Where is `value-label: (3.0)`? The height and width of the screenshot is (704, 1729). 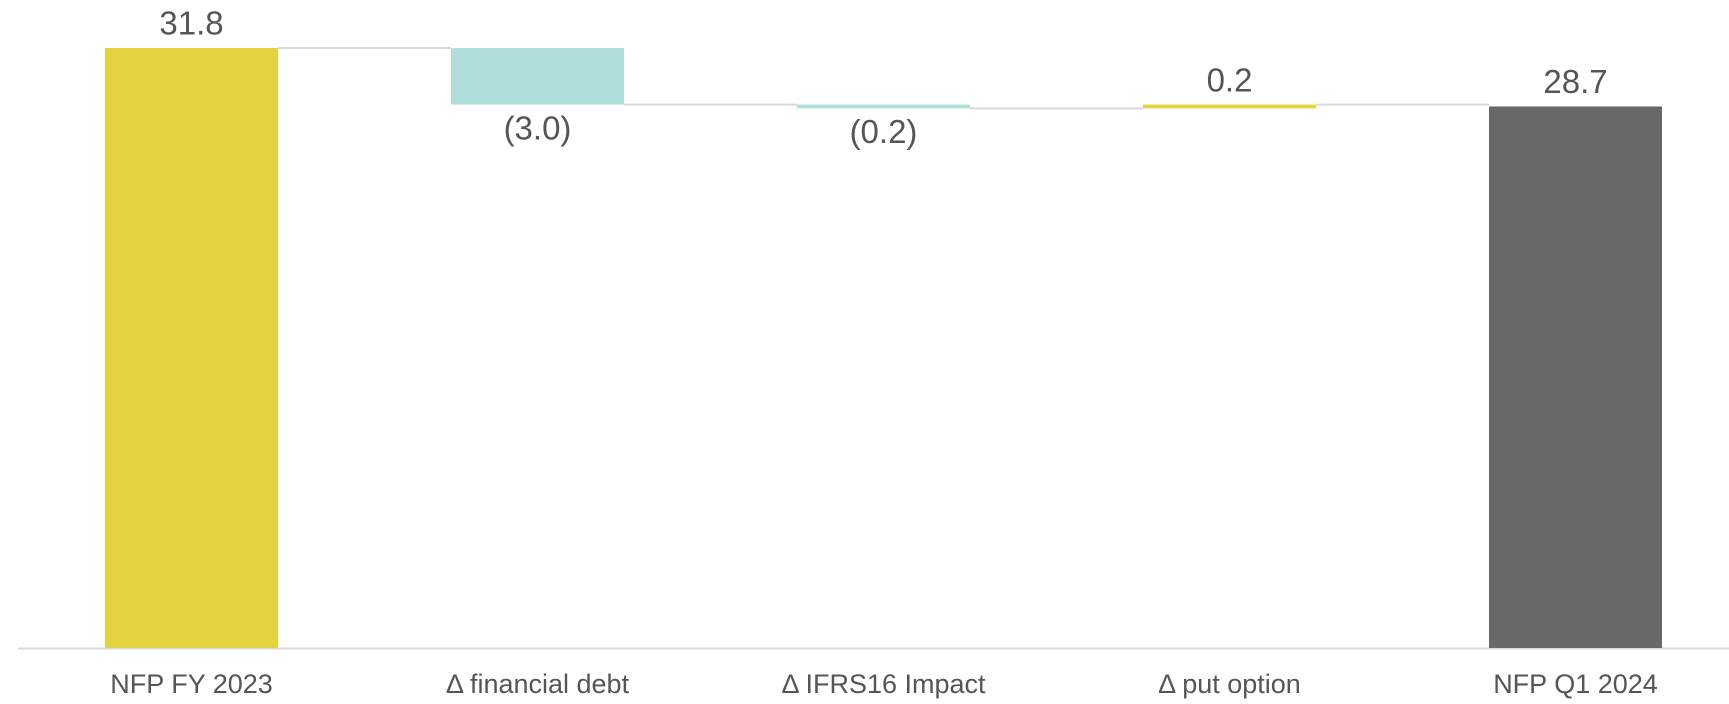 value-label: (3.0) is located at coordinates (538, 127).